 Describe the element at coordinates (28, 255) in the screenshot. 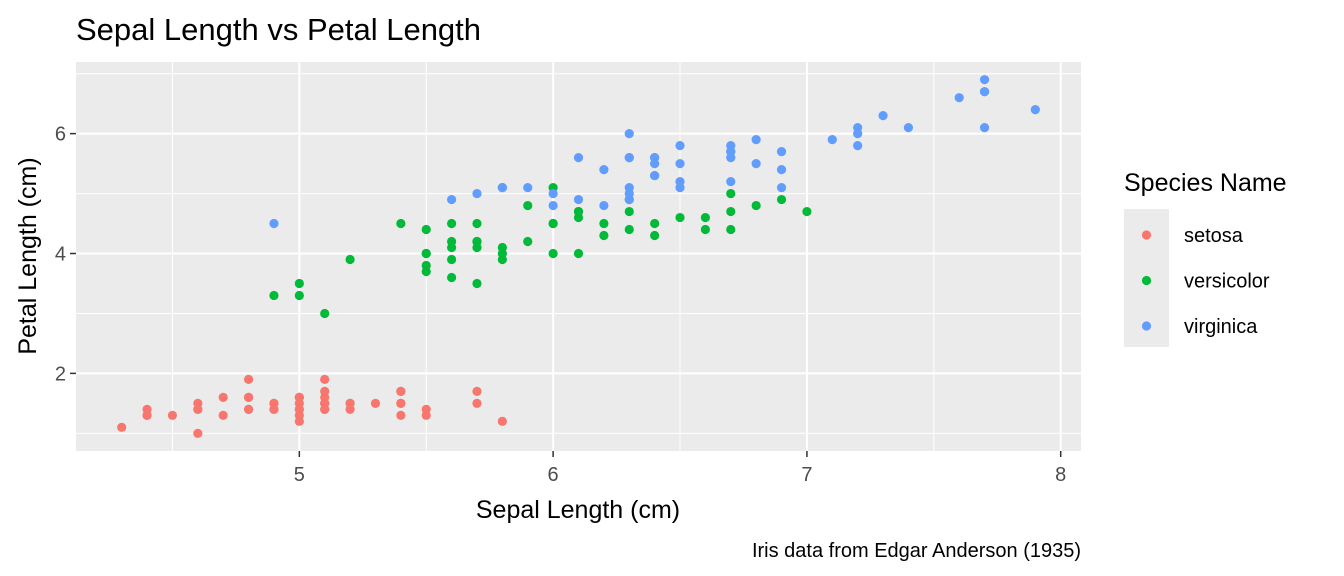

I see `y-axis-title: Petal Length (cm)` at that location.